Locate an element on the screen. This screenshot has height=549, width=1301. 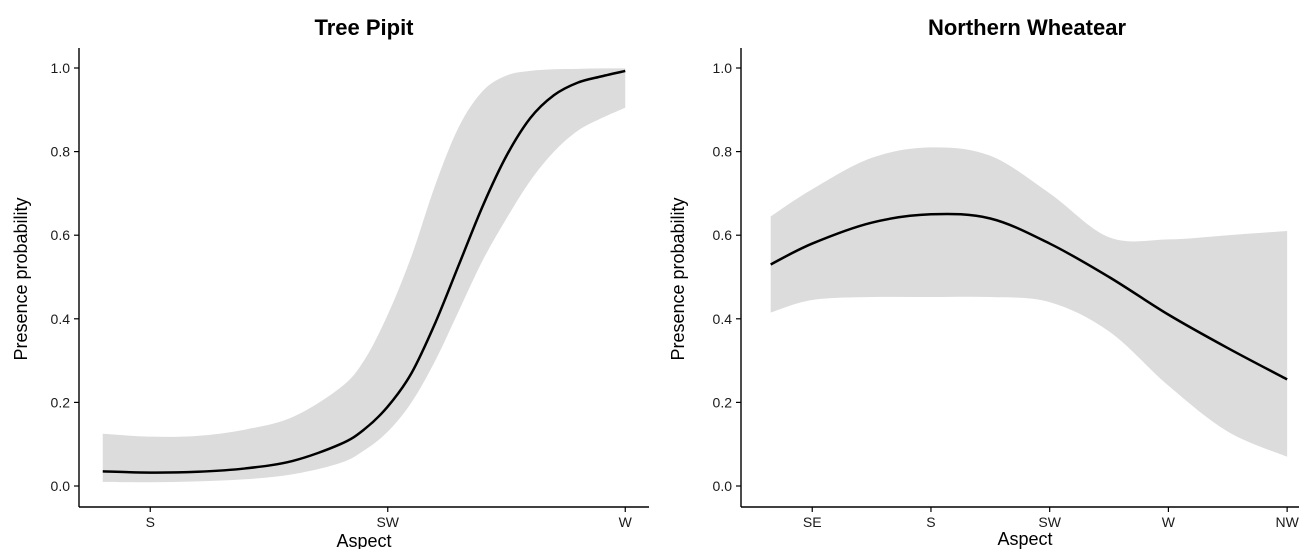
x-tick-label: SE is located at coordinates (812, 522).